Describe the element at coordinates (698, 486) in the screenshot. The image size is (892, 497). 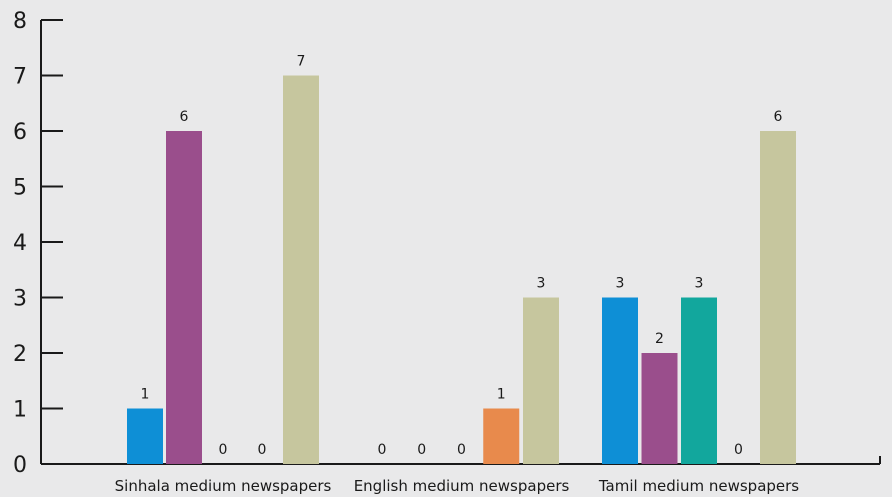
I see `category-label: Tamil medium newspapers` at that location.